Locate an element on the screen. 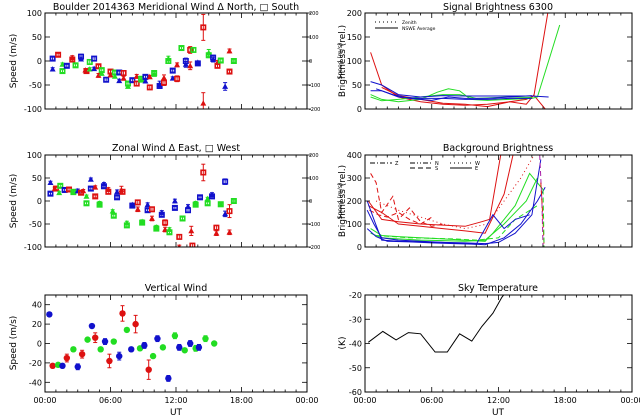 The image size is (640, 420). y-tick-label: 50 is located at coordinates (357, 85).